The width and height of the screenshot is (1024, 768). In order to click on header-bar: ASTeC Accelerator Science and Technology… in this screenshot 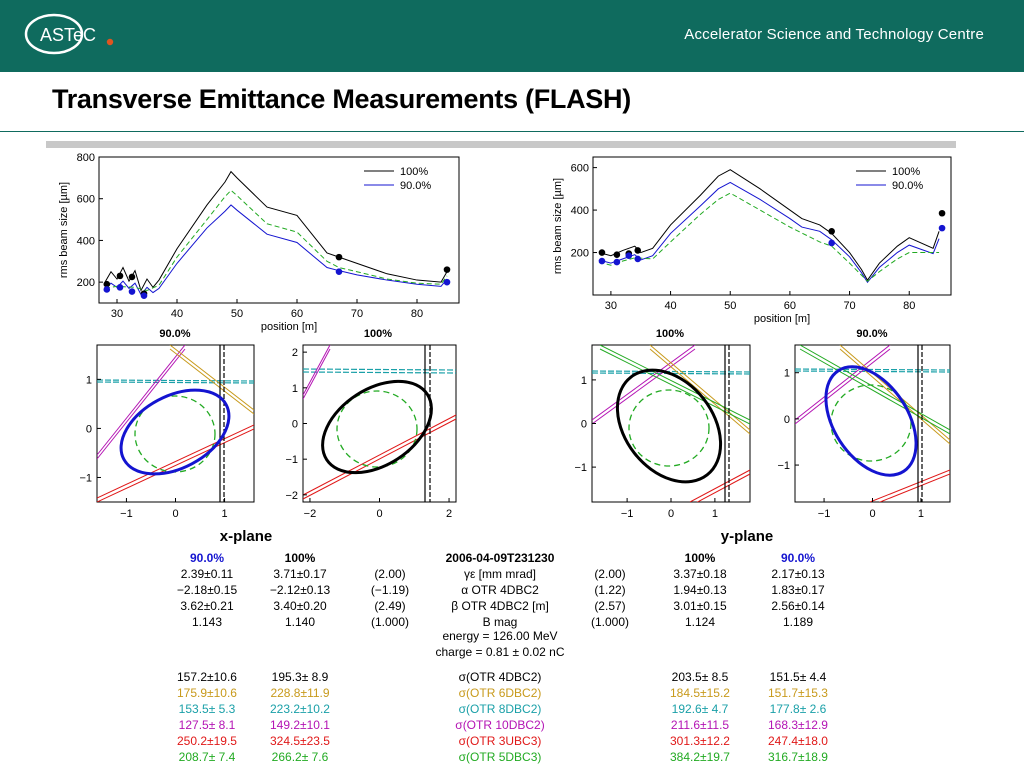, I will do `click(512, 36)`.